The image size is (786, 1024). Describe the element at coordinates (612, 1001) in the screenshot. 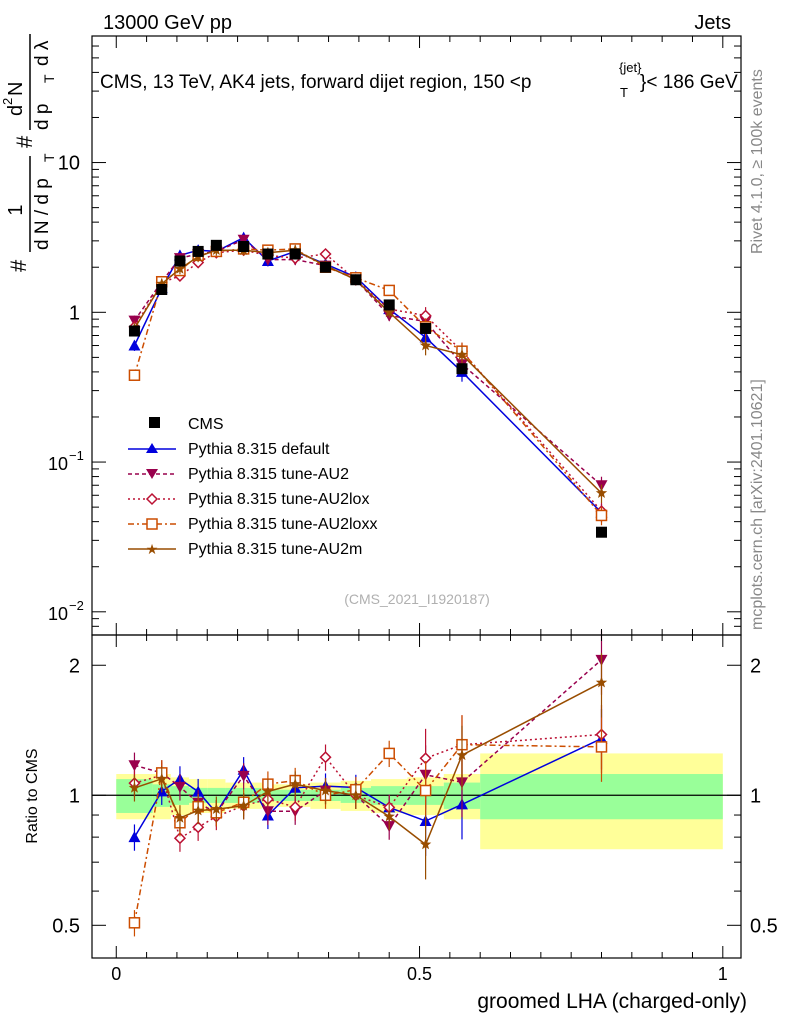

I see `x-axis-label: groomed LHA (charged-only)` at that location.